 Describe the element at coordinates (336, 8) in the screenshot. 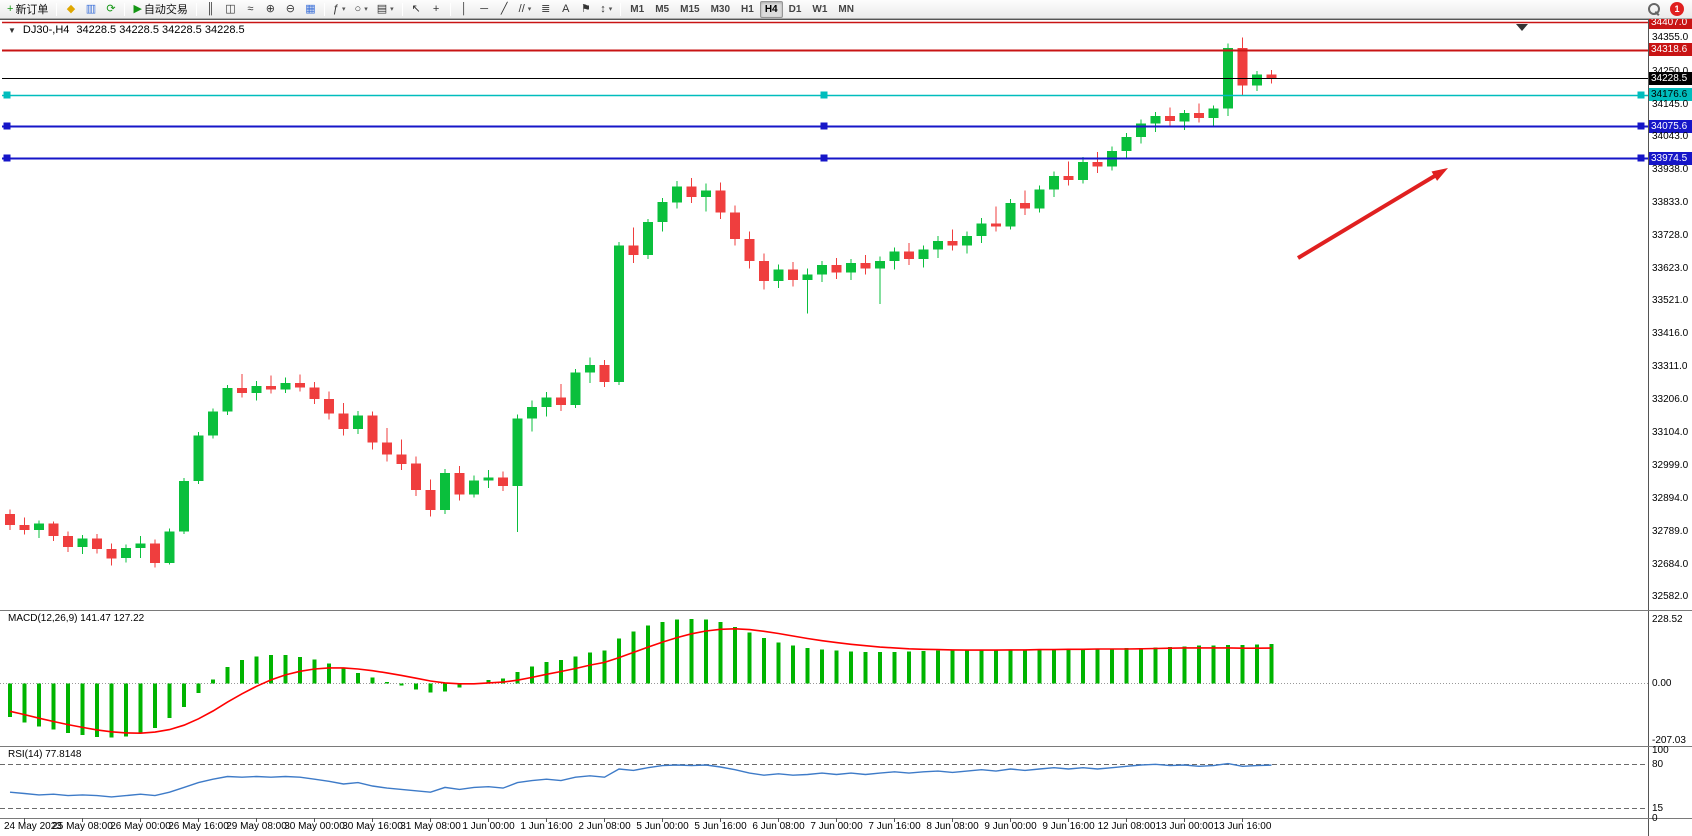

I see `indicators-icon: ƒ` at that location.